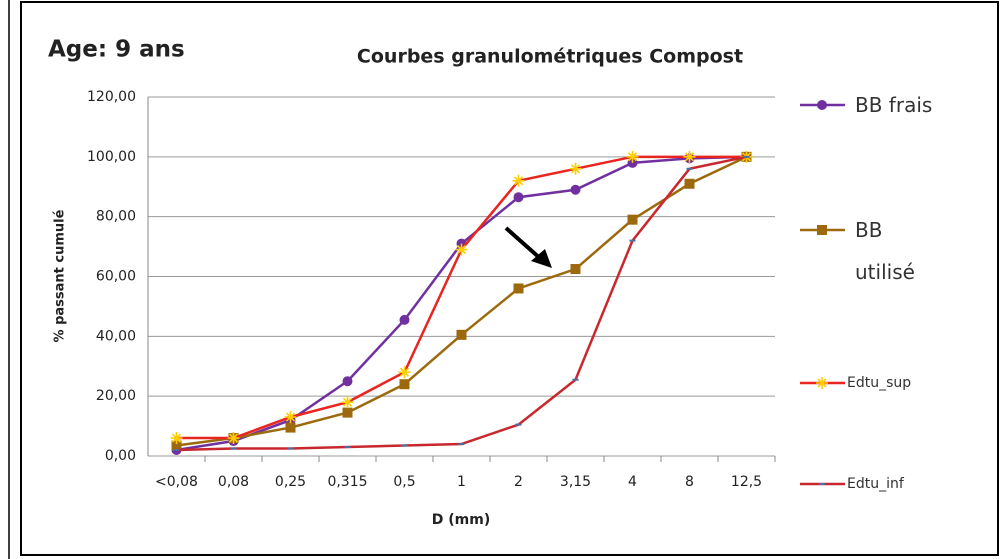  Describe the element at coordinates (541, 258) in the screenshot. I see `arrow-head` at that location.